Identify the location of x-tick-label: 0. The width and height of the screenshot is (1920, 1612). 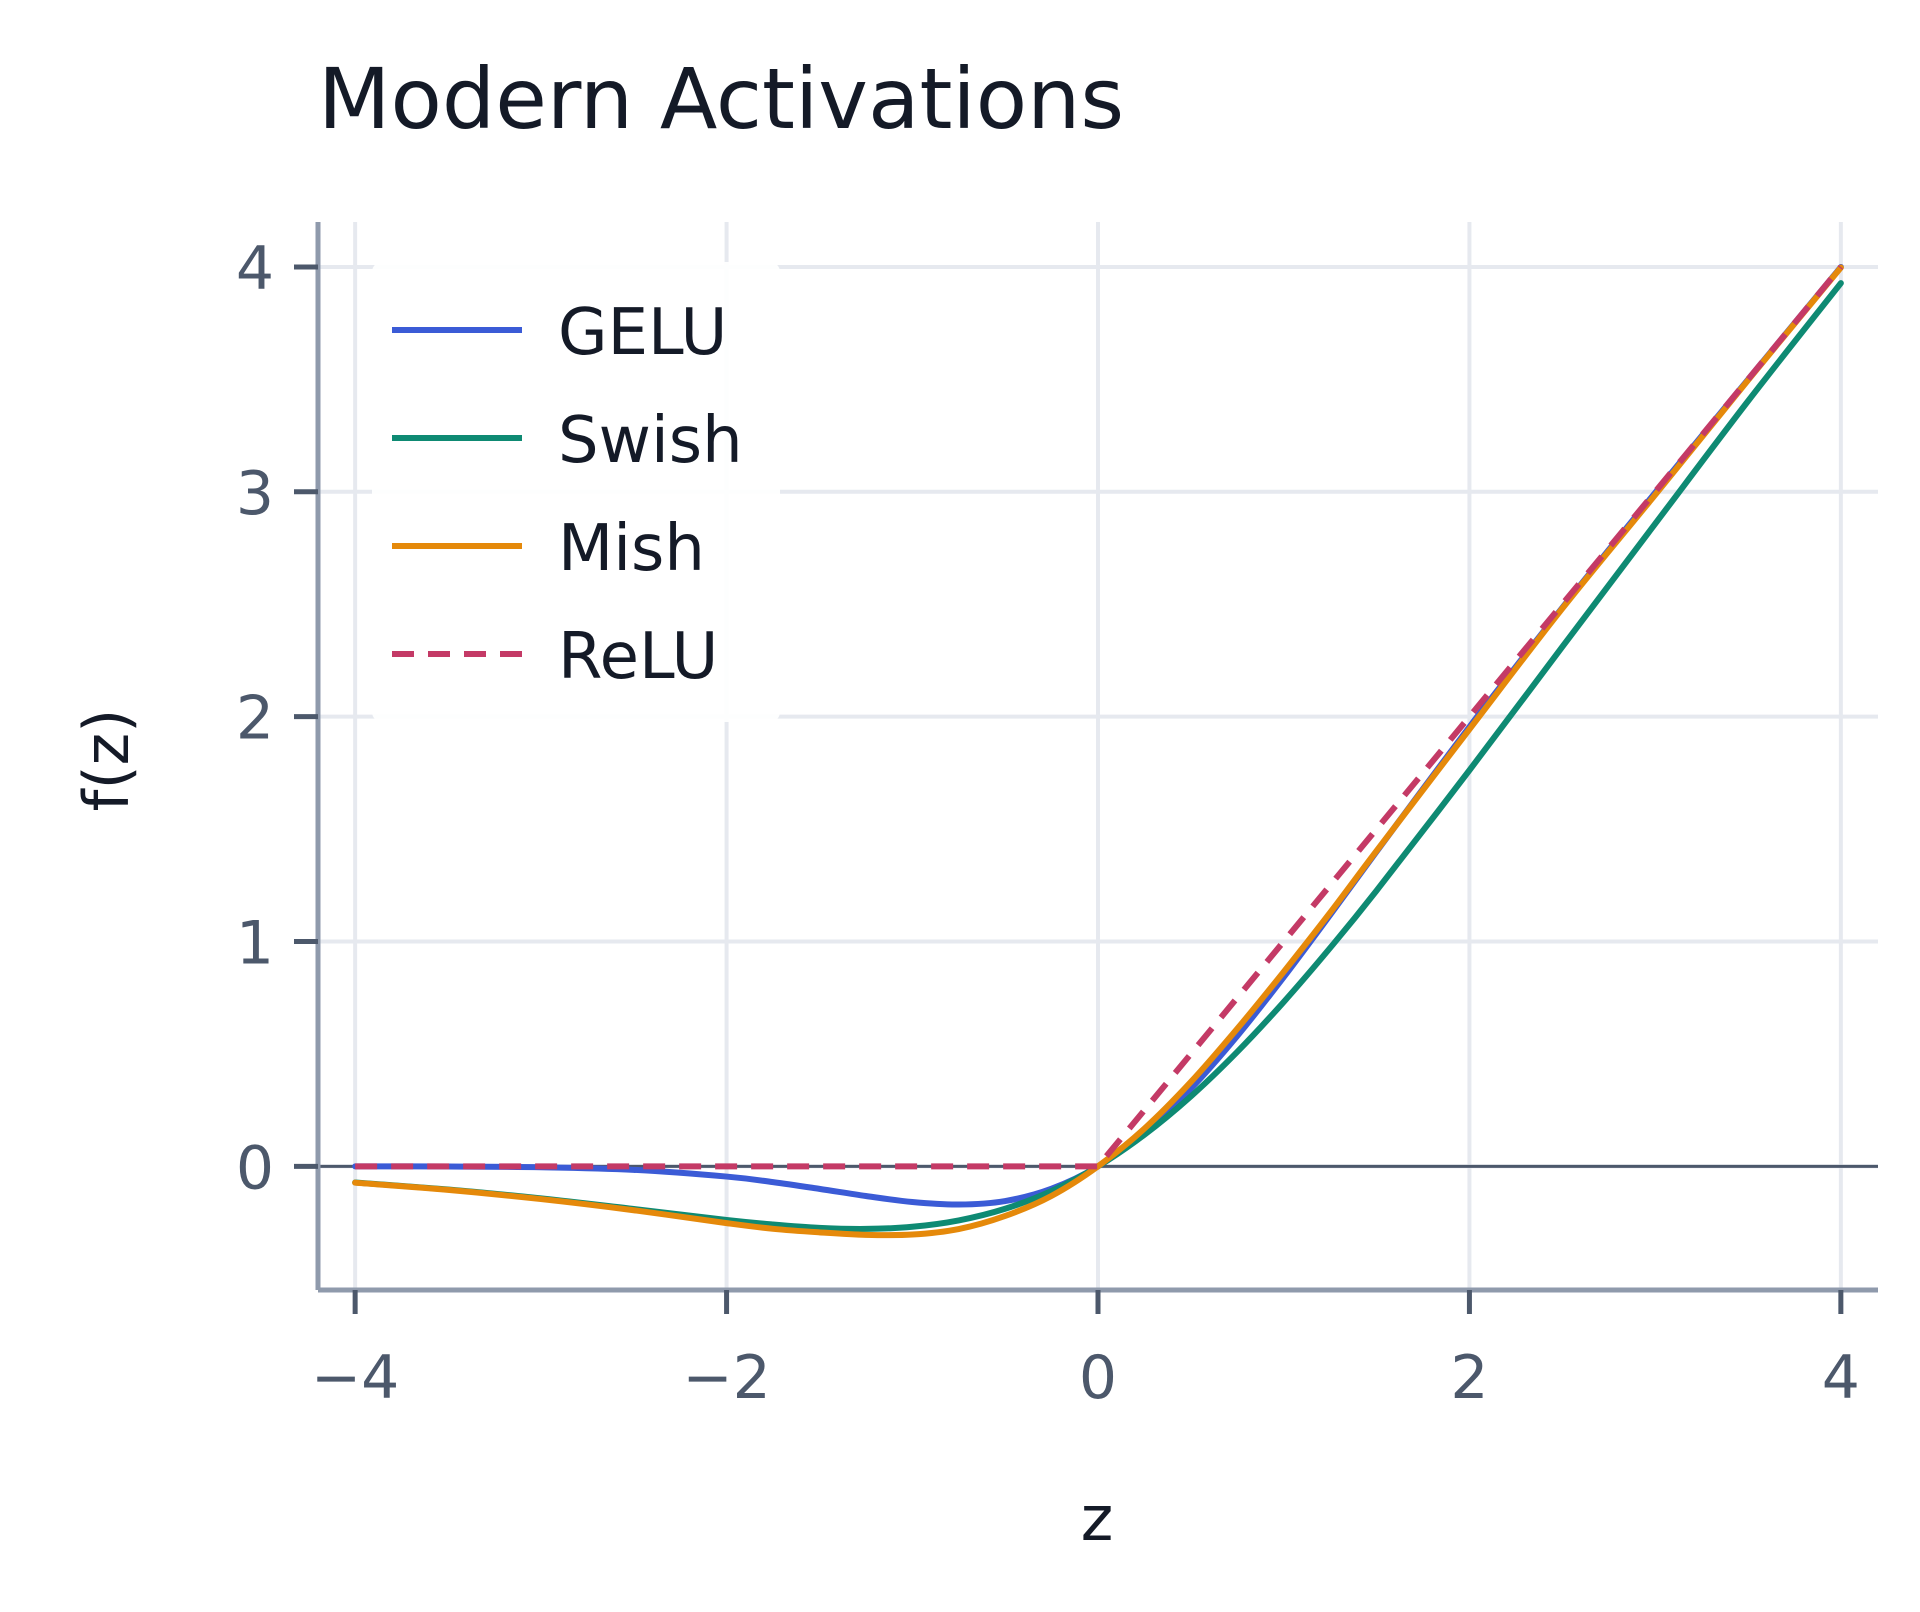
(1098, 1378).